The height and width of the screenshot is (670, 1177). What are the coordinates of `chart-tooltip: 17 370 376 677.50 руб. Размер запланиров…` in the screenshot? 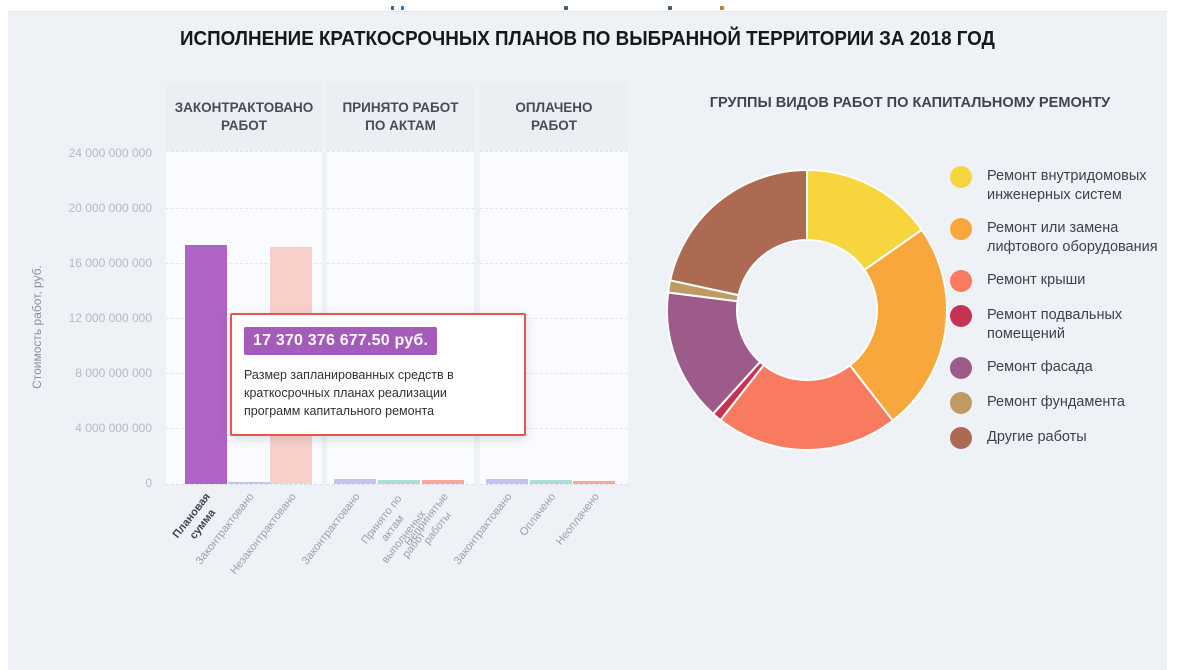 It's located at (378, 375).